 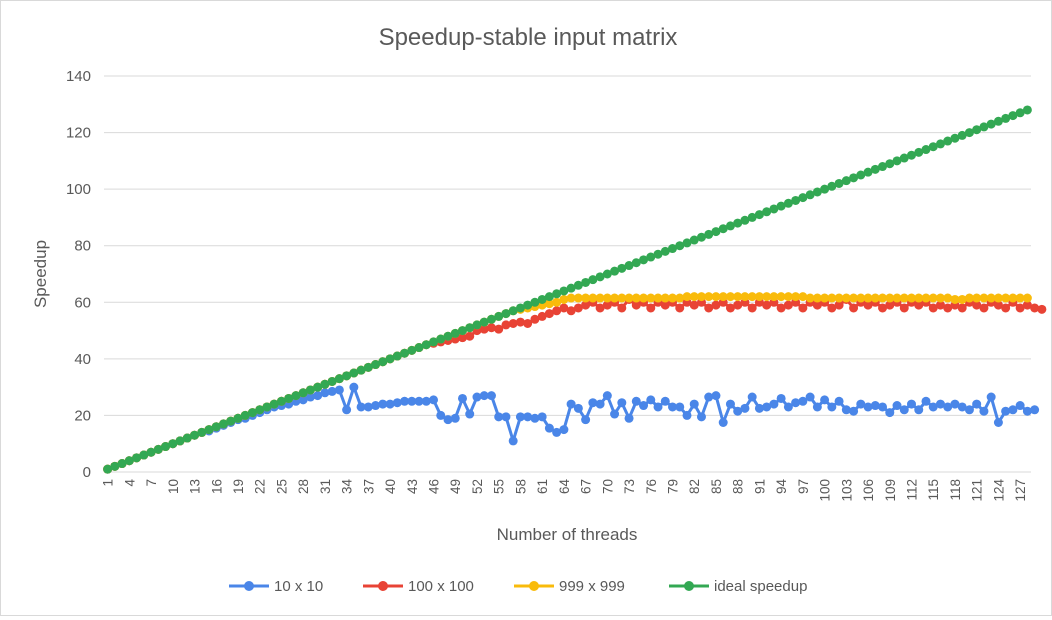 I want to click on x-tick-label: 94, so click(x=781, y=487).